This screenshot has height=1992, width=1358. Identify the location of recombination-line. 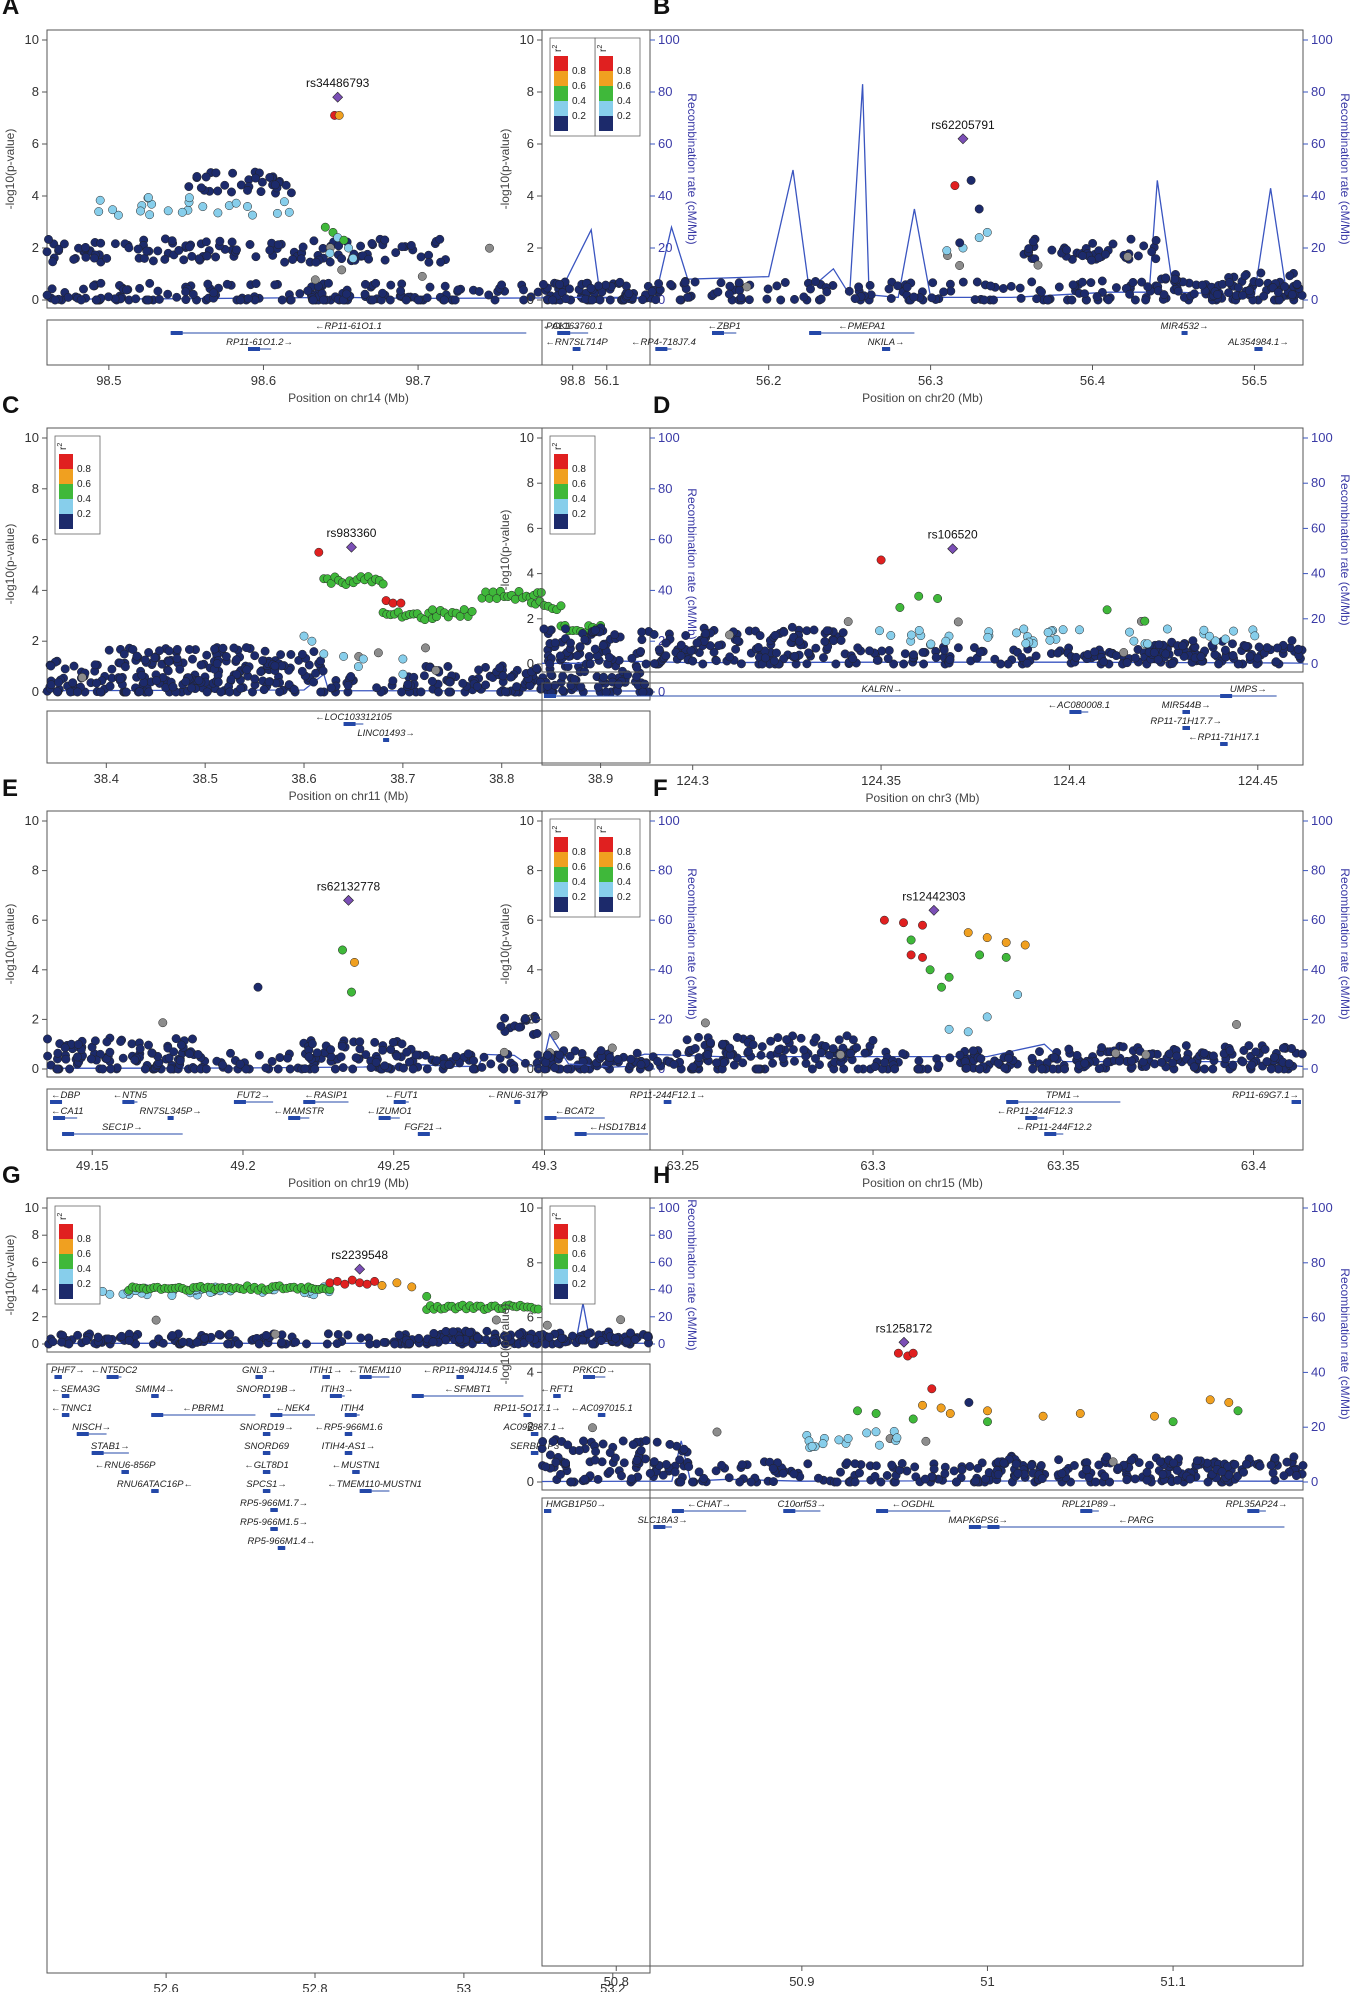
(923, 661).